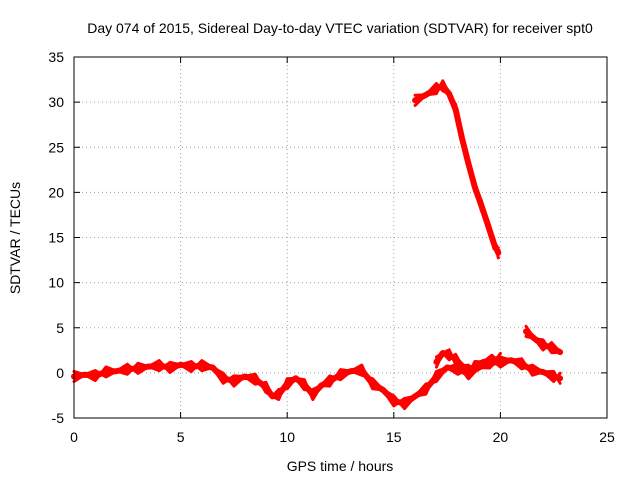  I want to click on y-tick-label: -5, so click(58, 418).